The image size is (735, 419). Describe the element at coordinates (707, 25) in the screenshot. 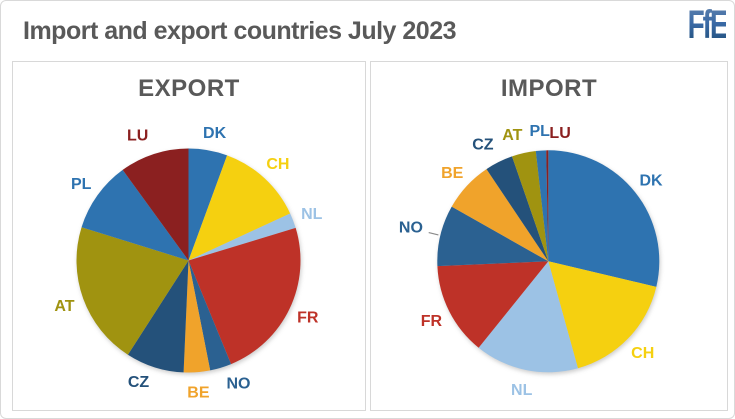

I see `ffe-logo: FfE` at that location.